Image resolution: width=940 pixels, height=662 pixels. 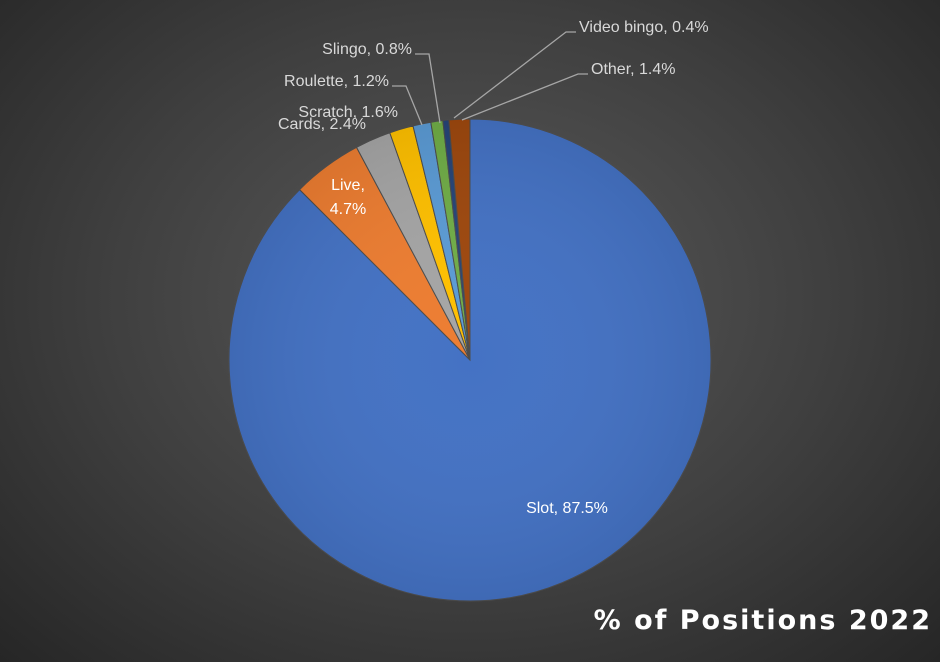 I want to click on leader-line-other, so click(x=524, y=97).